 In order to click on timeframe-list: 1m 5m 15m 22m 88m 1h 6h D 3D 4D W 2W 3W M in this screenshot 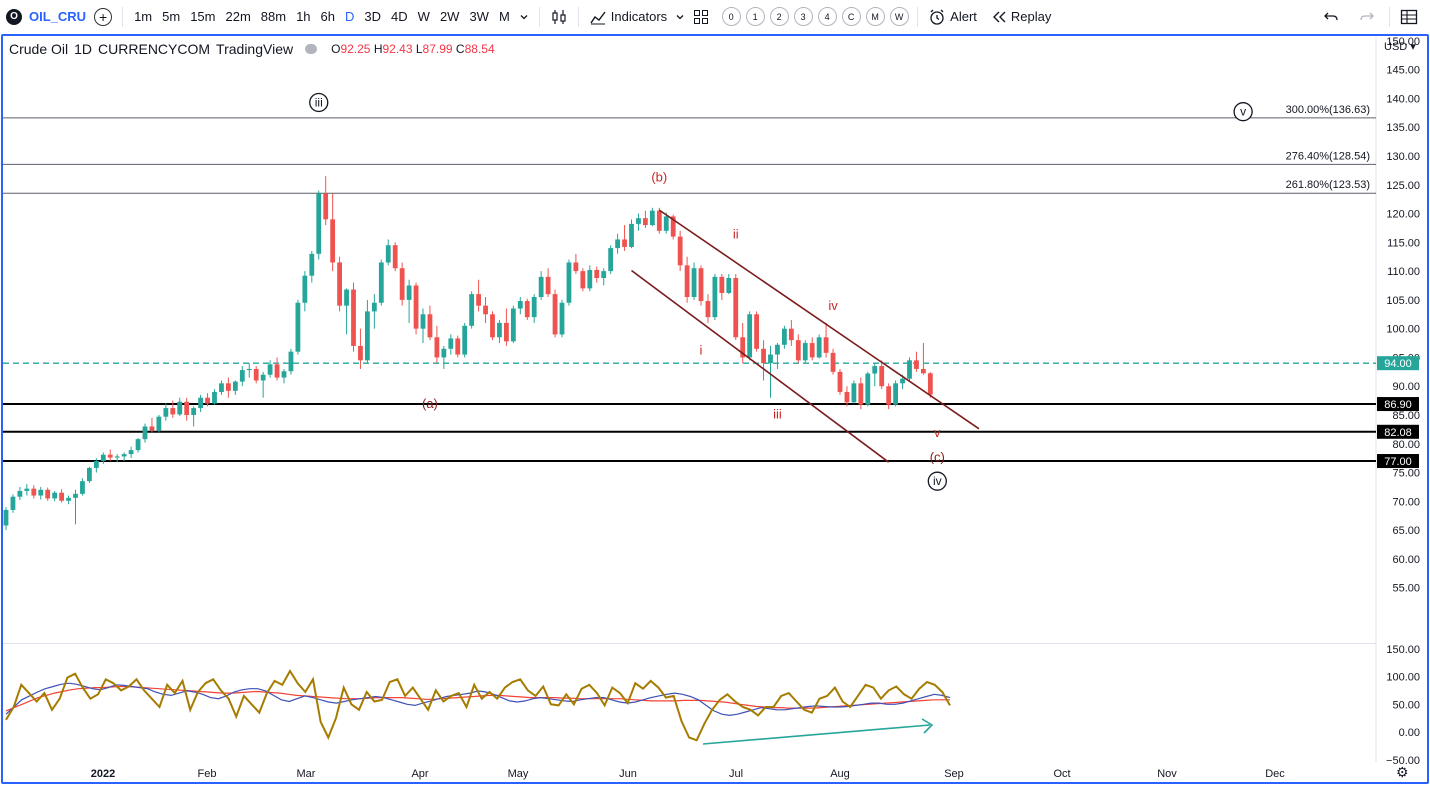, I will do `click(322, 16)`.